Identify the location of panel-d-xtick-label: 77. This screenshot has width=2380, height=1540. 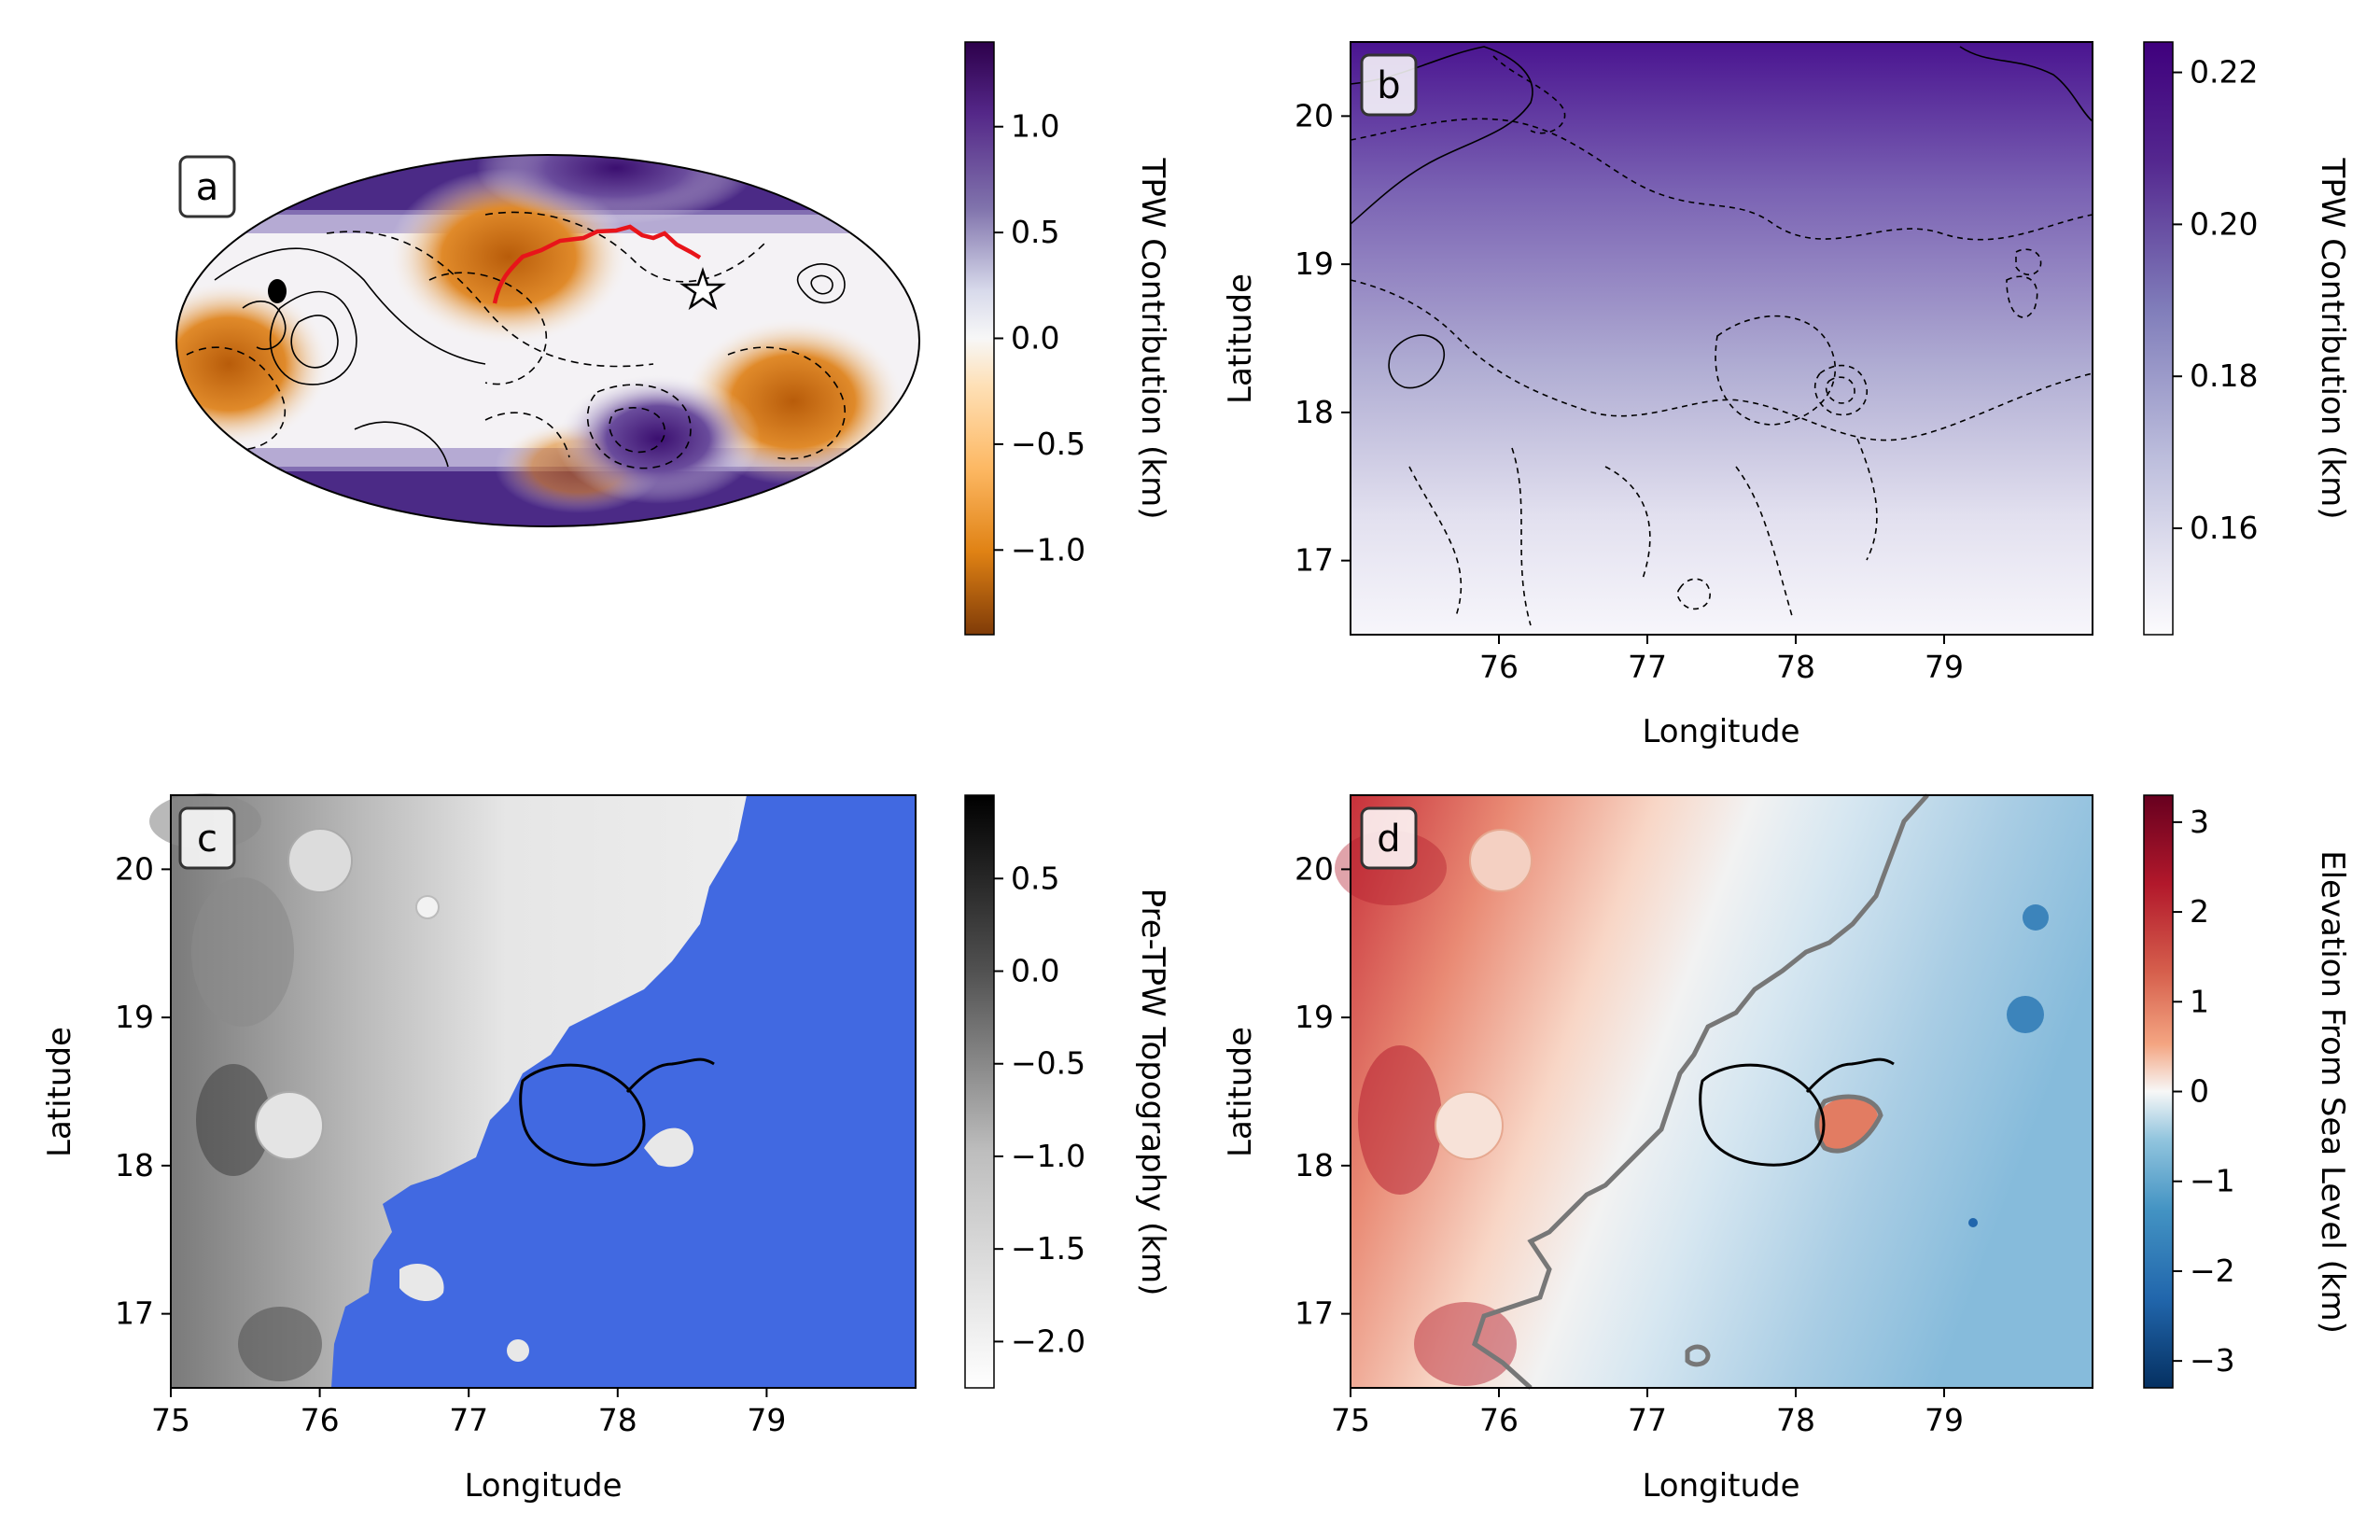
(1647, 1420).